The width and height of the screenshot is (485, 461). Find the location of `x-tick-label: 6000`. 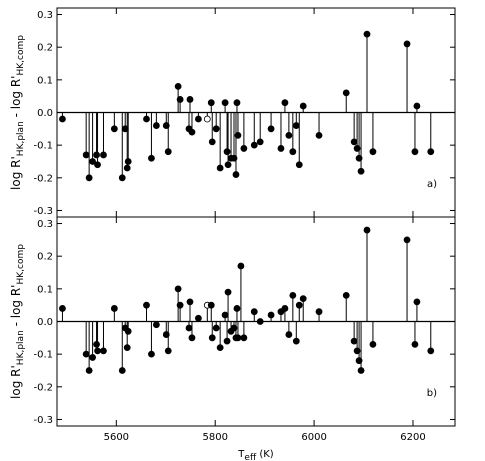

x-tick-label: 6000 is located at coordinates (313, 437).